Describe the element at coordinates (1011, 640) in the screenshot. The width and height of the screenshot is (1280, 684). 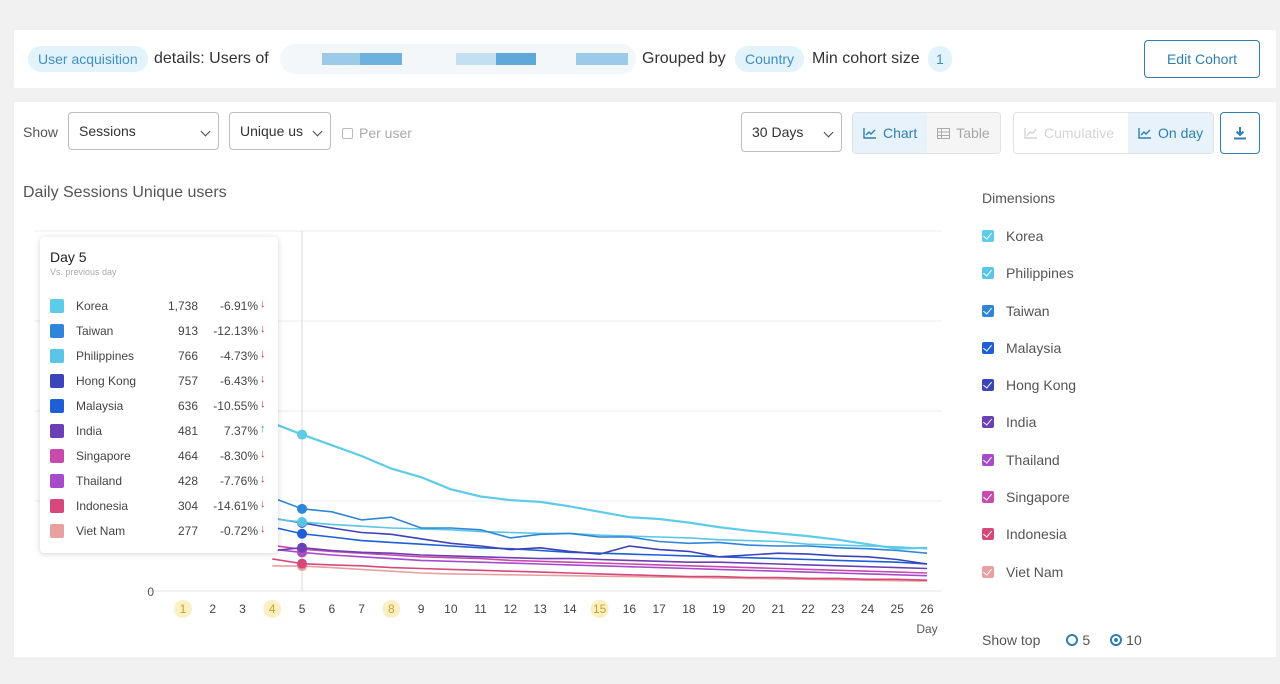
I see `show-top-label: Show top` at that location.